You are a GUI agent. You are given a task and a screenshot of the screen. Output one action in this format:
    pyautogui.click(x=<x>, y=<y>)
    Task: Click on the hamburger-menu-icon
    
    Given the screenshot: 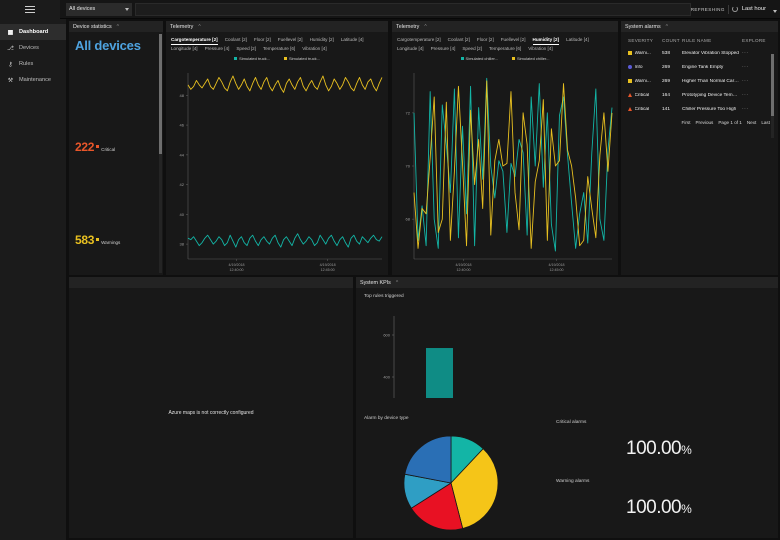 What is the action you would take?
    pyautogui.click(x=30, y=9)
    